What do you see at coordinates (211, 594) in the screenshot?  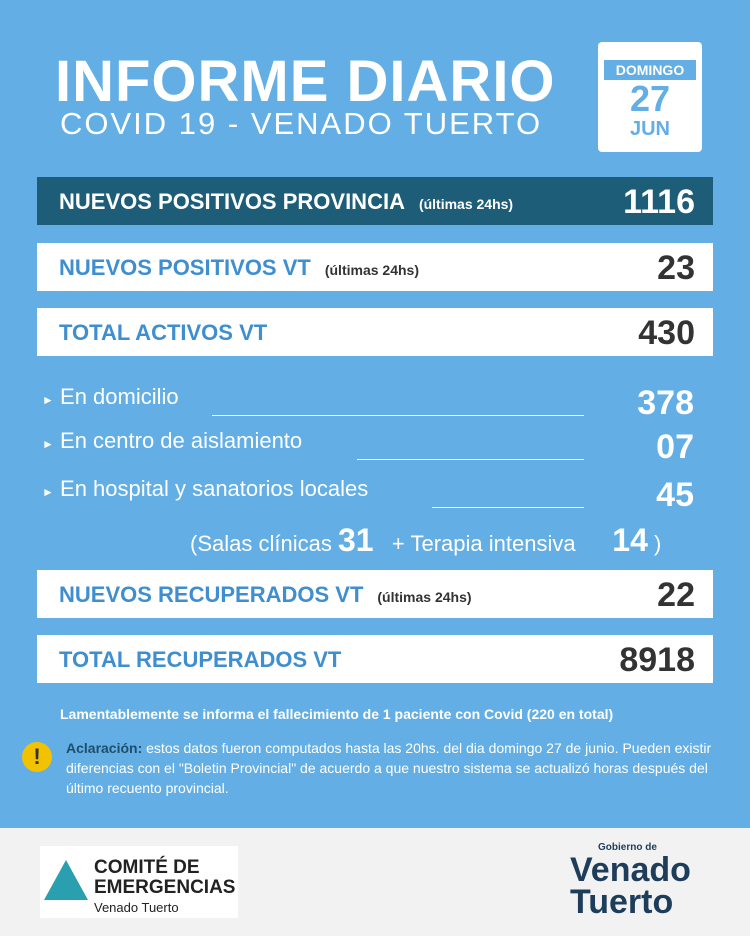 I see `label-text: NUEVOS RECUPERADOS VT` at bounding box center [211, 594].